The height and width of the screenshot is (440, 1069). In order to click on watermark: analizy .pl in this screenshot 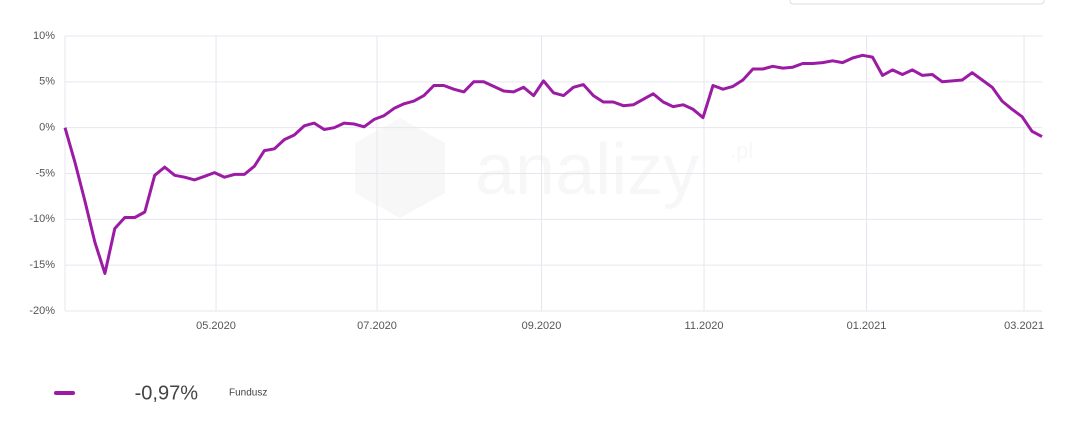, I will do `click(554, 168)`.